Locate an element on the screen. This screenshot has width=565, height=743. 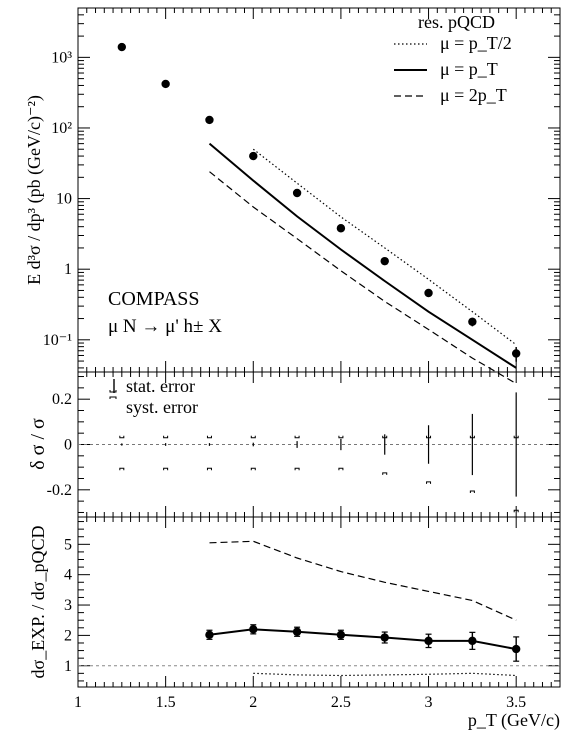
y-tick-label: 0 is located at coordinates (68, 445).